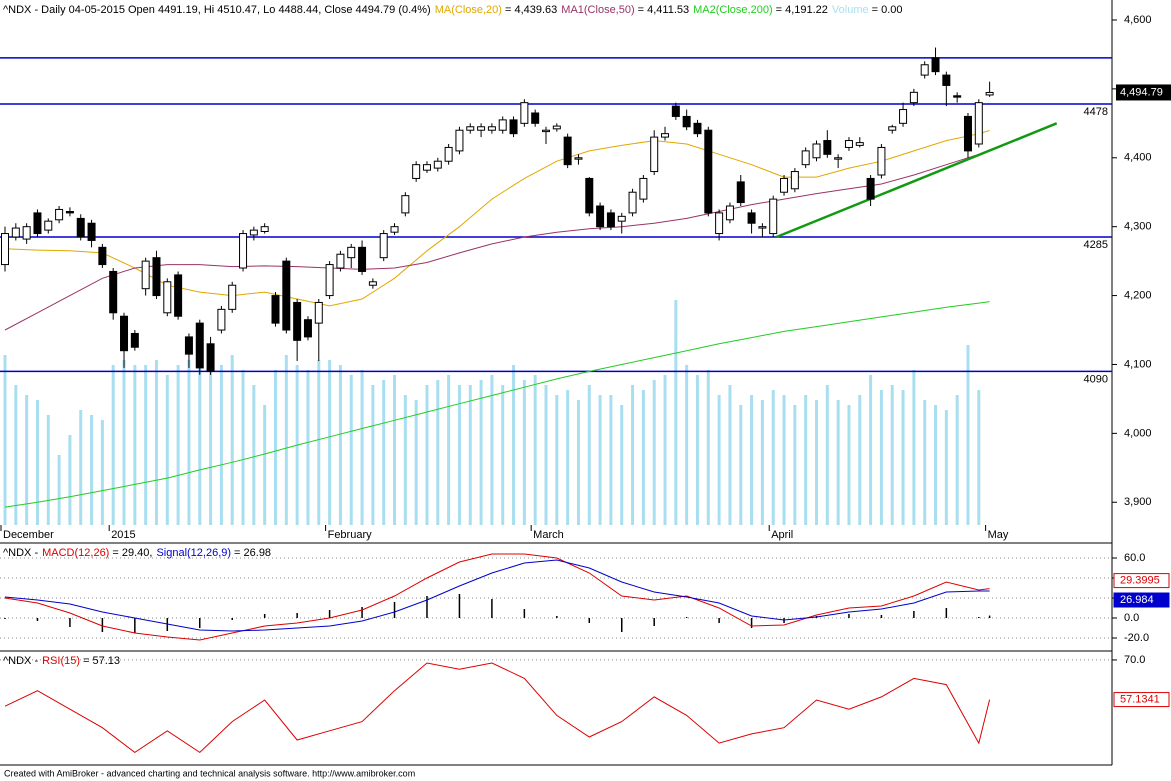 This screenshot has width=1171, height=781. I want to click on legend-name: MA2(Close,200), so click(732, 10).